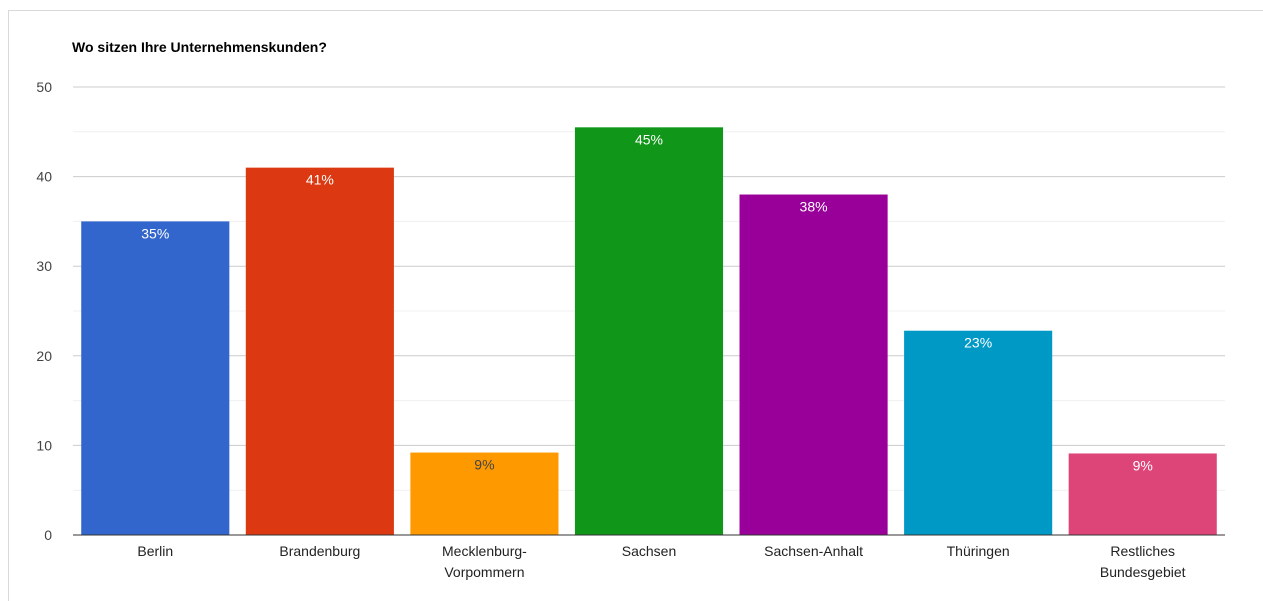 Image resolution: width=1263 pixels, height=601 pixels. What do you see at coordinates (155, 551) in the screenshot?
I see `x-category-label: Berlin` at bounding box center [155, 551].